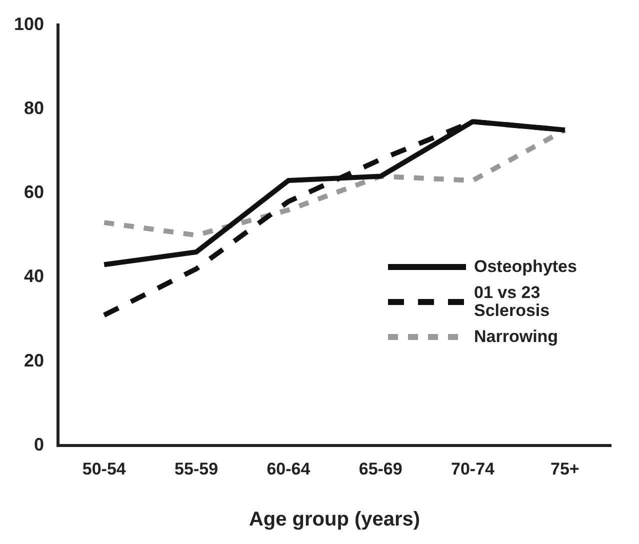  I want to click on legend-label: 01 vs 23 Sclerosis, so click(512, 301).